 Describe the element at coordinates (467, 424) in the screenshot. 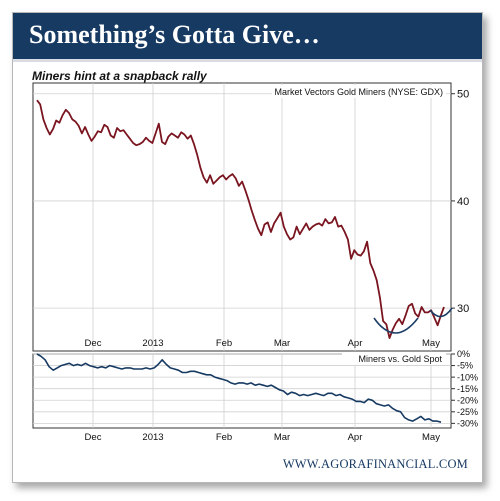

I see `y-tick-label: -30%` at that location.